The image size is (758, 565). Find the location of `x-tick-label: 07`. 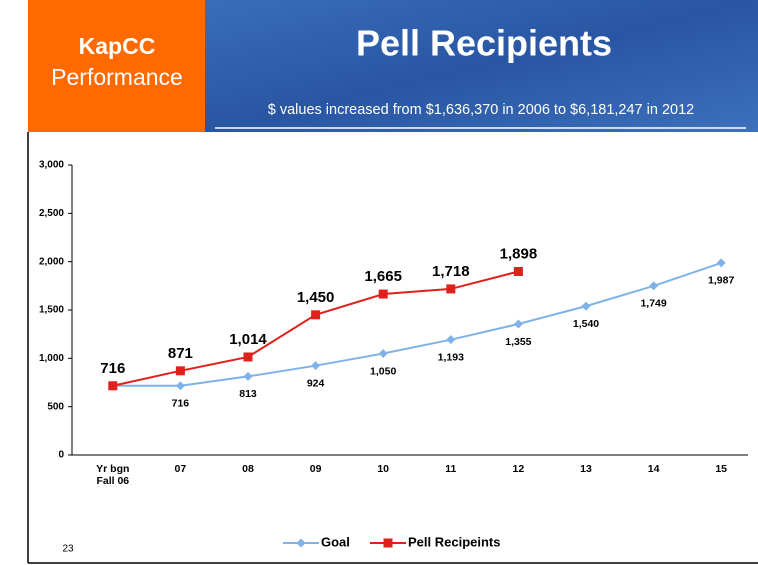

x-tick-label: 07 is located at coordinates (181, 469).